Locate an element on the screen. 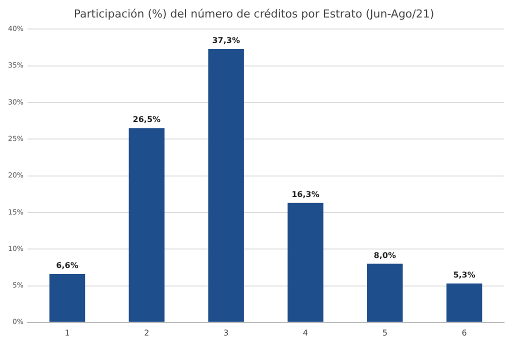 The image size is (512, 348). x-tick-label: 6 is located at coordinates (464, 333).